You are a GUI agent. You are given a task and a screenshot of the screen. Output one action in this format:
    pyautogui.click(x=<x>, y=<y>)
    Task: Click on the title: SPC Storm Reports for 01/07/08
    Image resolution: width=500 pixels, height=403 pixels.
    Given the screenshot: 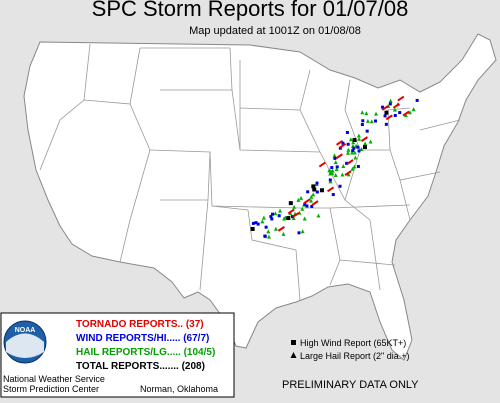 What is the action you would take?
    pyautogui.click(x=250, y=10)
    